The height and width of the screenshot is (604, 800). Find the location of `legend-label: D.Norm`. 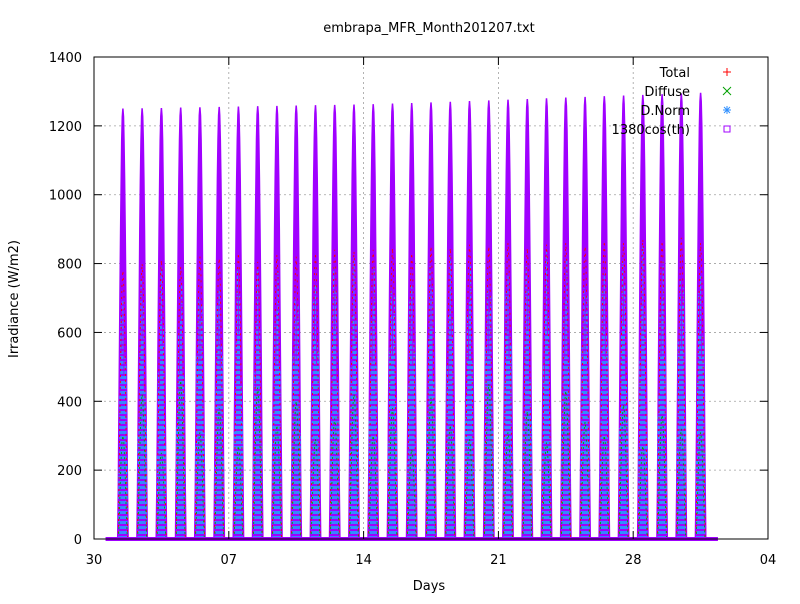

legend-label: D.Norm is located at coordinates (665, 111).